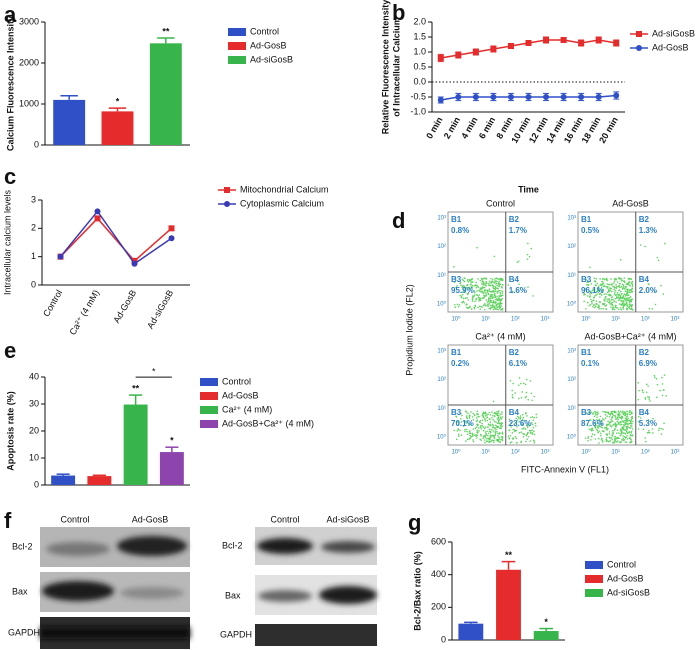 Image resolution: width=700 pixels, height=650 pixels. I want to click on y-tick-label: 1000, so click(29, 103).